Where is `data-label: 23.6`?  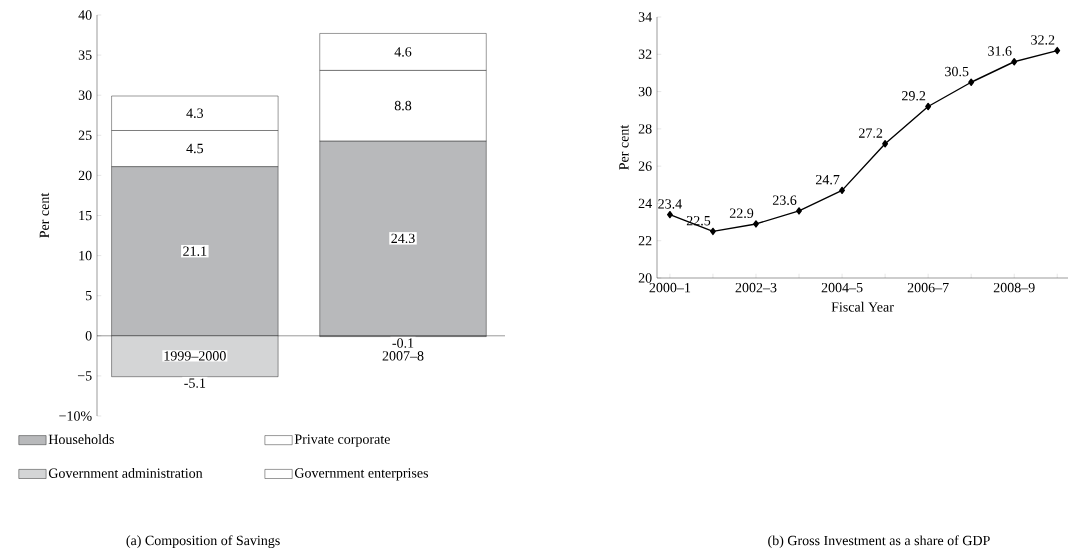 data-label: 23.6 is located at coordinates (784, 200).